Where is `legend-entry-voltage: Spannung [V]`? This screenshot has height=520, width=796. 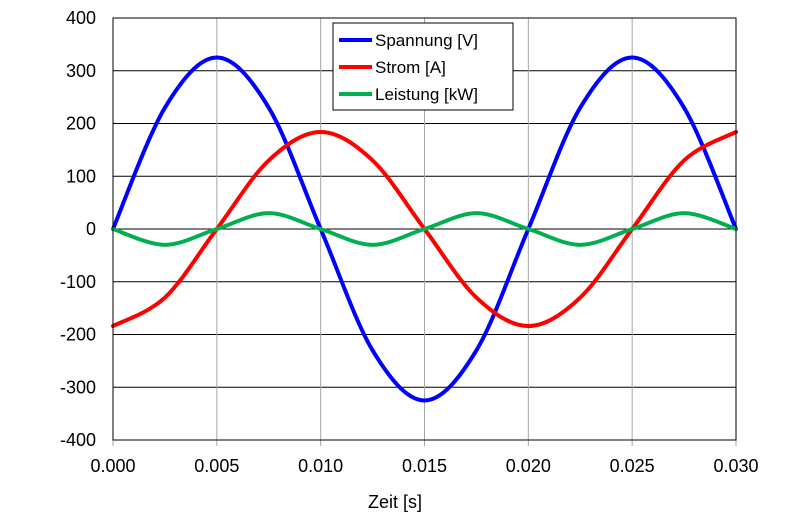
legend-entry-voltage: Spannung [V] is located at coordinates (408, 40).